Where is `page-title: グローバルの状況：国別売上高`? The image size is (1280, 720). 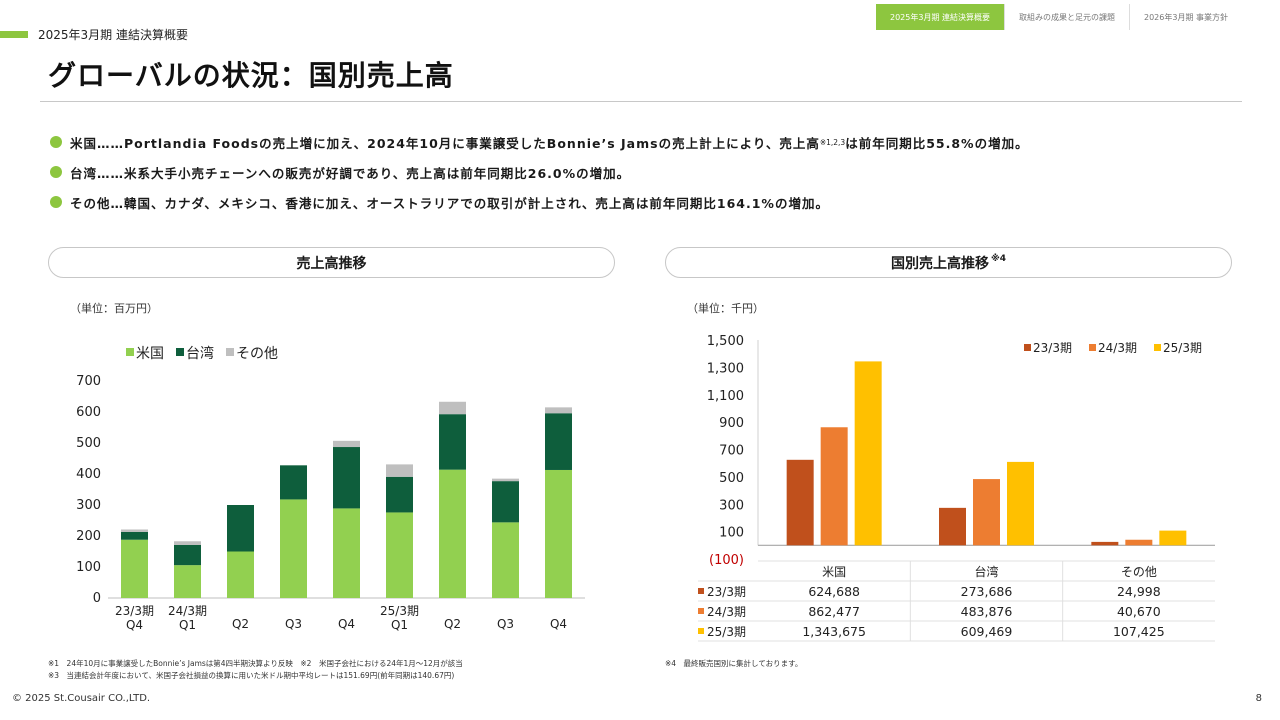 page-title: グローバルの状況：国別売上高 is located at coordinates (251, 75).